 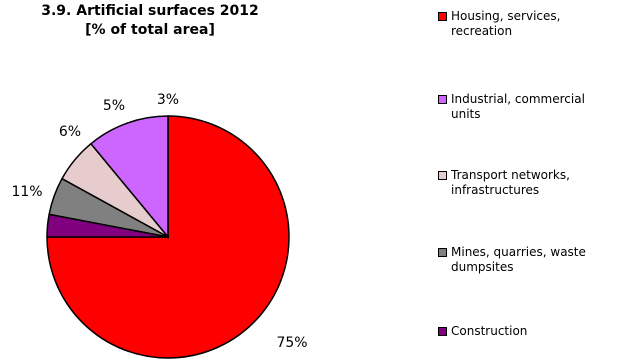 I want to click on pie-slice-label: 6%, so click(x=70, y=132).